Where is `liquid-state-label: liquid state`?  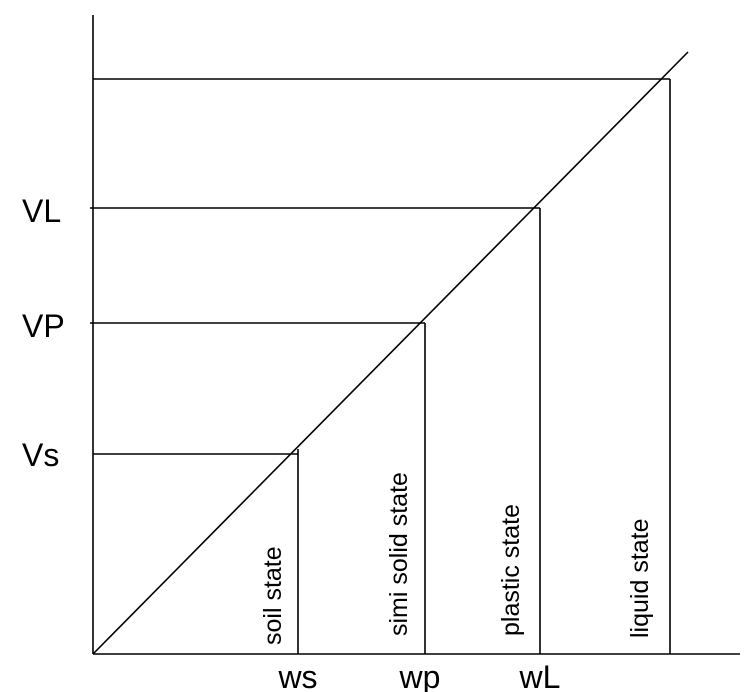 liquid-state-label: liquid state is located at coordinates (640, 578).